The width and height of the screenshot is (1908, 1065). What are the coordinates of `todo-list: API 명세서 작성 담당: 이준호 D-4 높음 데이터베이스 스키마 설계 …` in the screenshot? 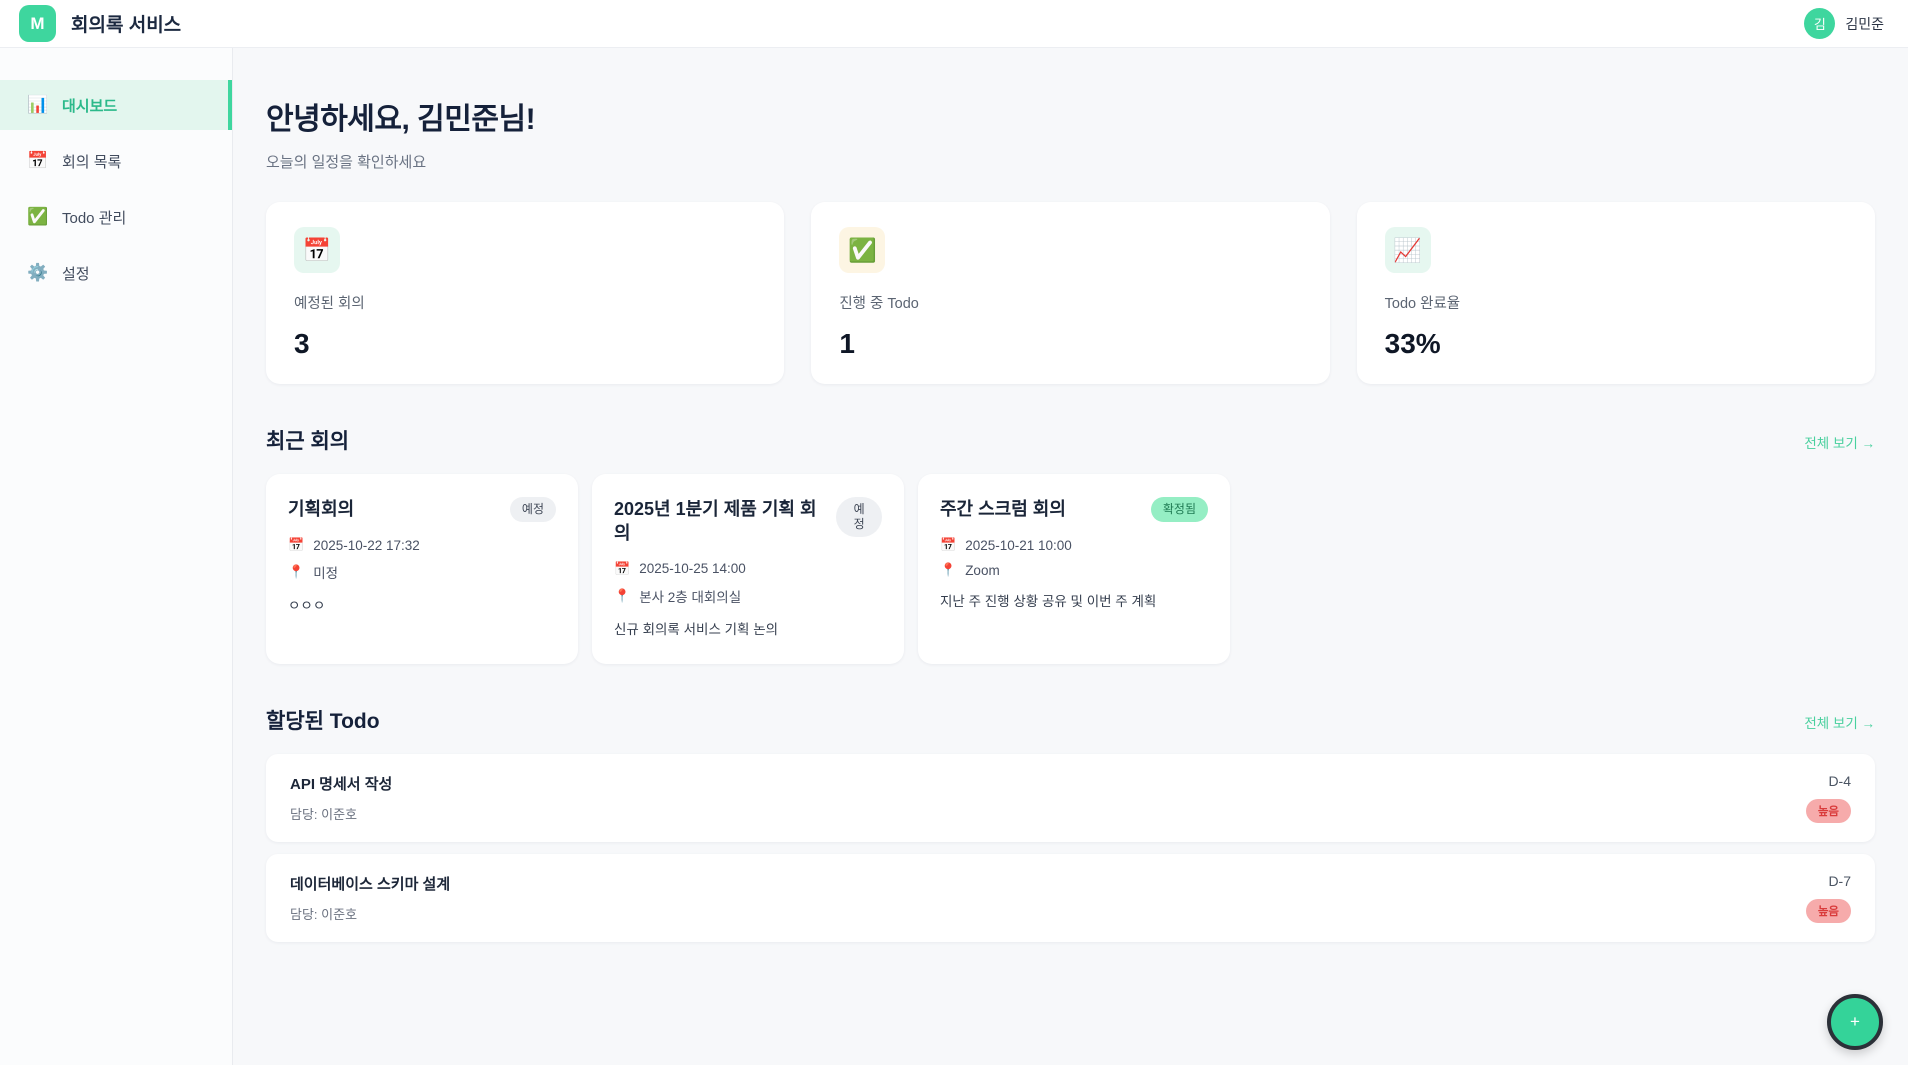 It's located at (1070, 848).